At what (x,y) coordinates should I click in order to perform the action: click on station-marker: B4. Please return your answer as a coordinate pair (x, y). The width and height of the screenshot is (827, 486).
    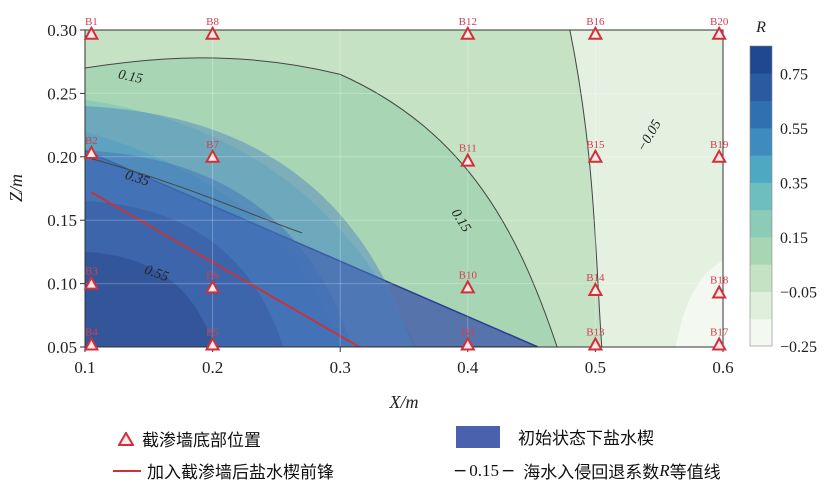
    Looking at the image, I should click on (91, 338).